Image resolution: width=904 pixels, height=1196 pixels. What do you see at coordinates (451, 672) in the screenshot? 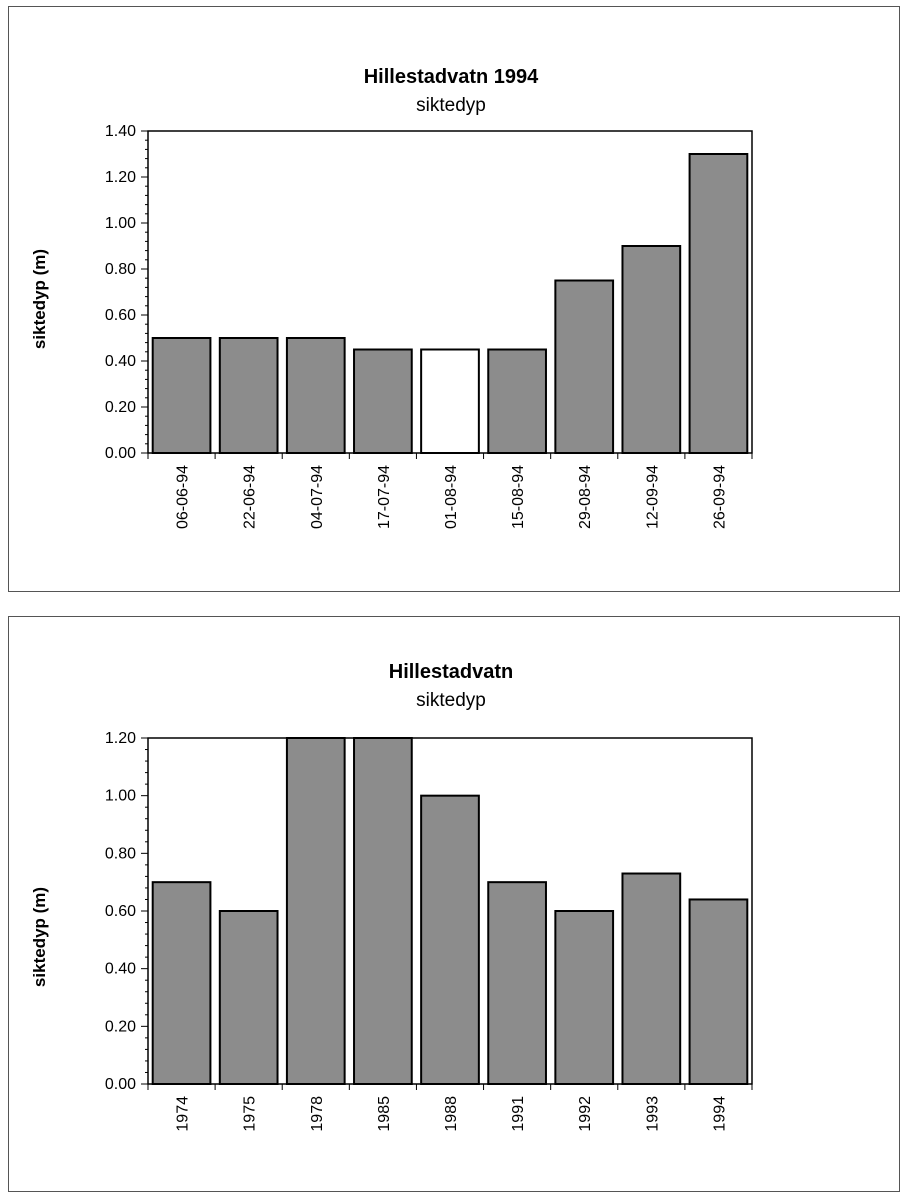
I see `chart-title: Hillestadvatn` at bounding box center [451, 672].